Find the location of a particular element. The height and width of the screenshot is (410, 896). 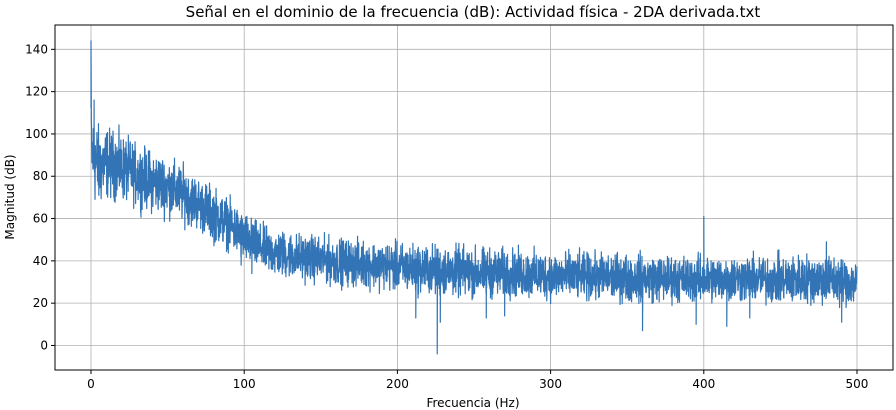

y-tick-label: 40 is located at coordinates (40, 261).